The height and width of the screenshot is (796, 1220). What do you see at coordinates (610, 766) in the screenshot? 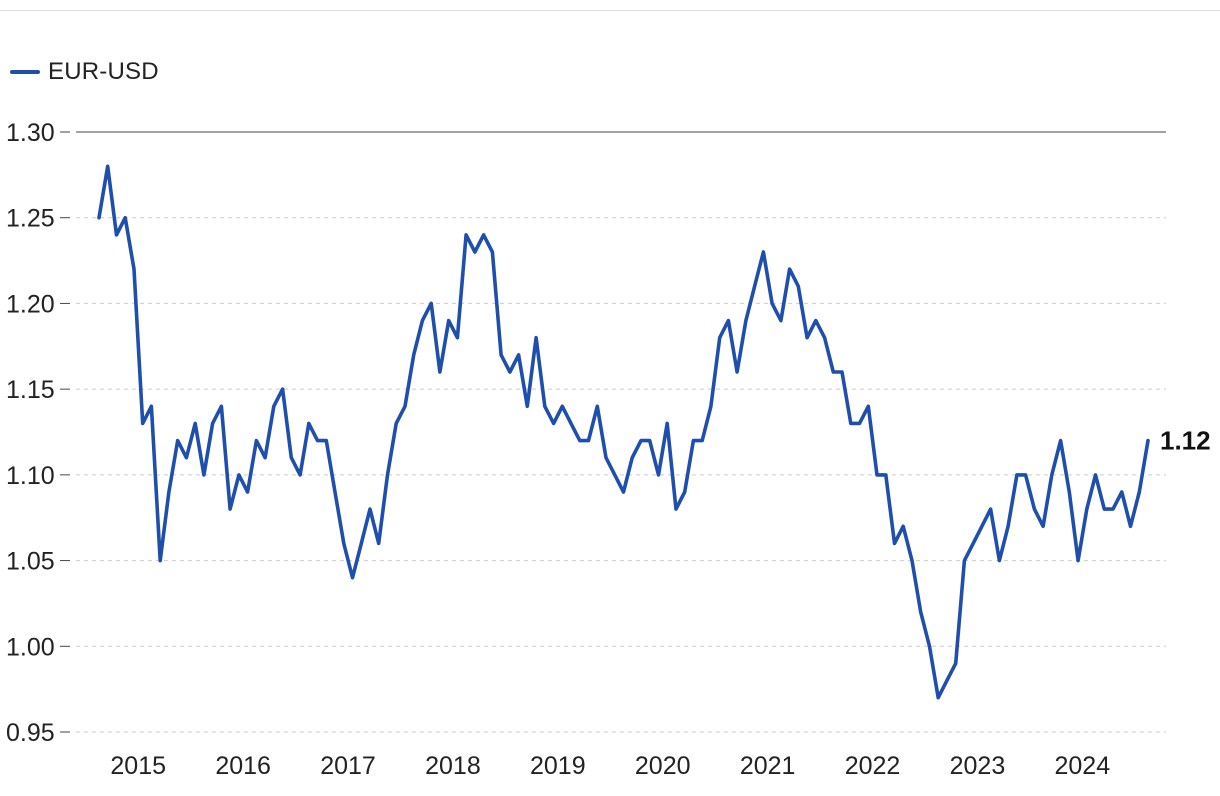
I see `x-axis-ticks: 2015 2016 2017 2018 2019 2020 2021 2022 2023 2024` at bounding box center [610, 766].